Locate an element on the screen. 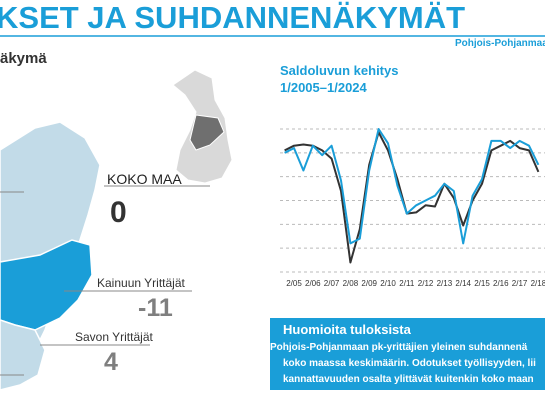 The height and width of the screenshot is (412, 545). series-line is located at coordinates (412, 186).